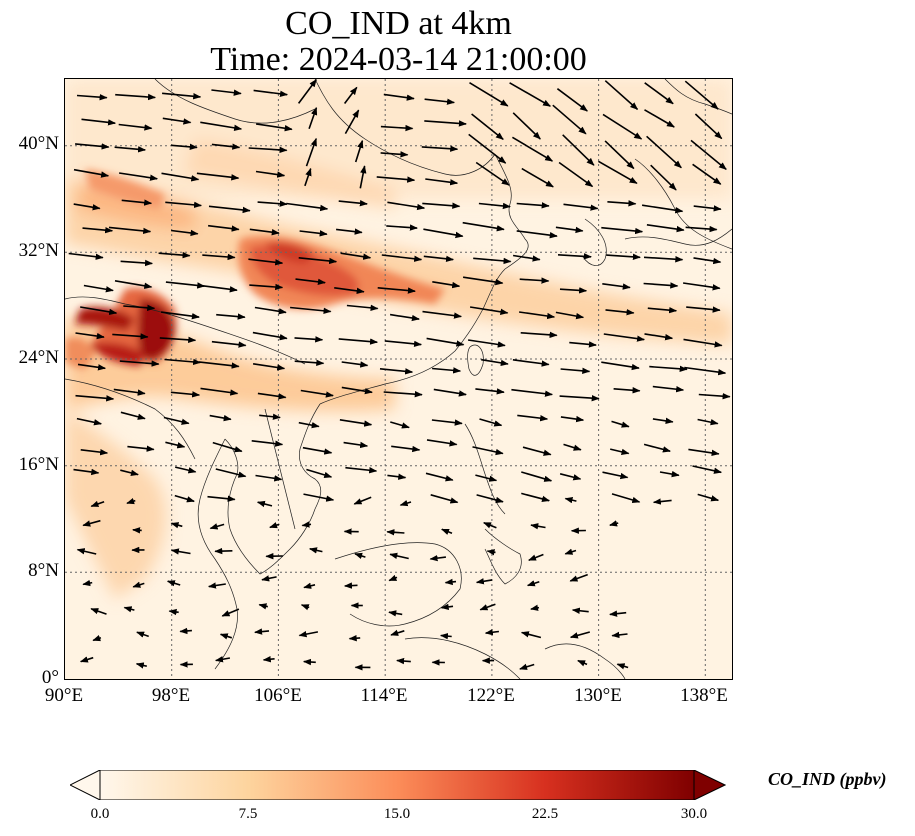 The image size is (915, 836). Describe the element at coordinates (491, 695) in the screenshot. I see `lon-tick-122: 122°E` at that location.